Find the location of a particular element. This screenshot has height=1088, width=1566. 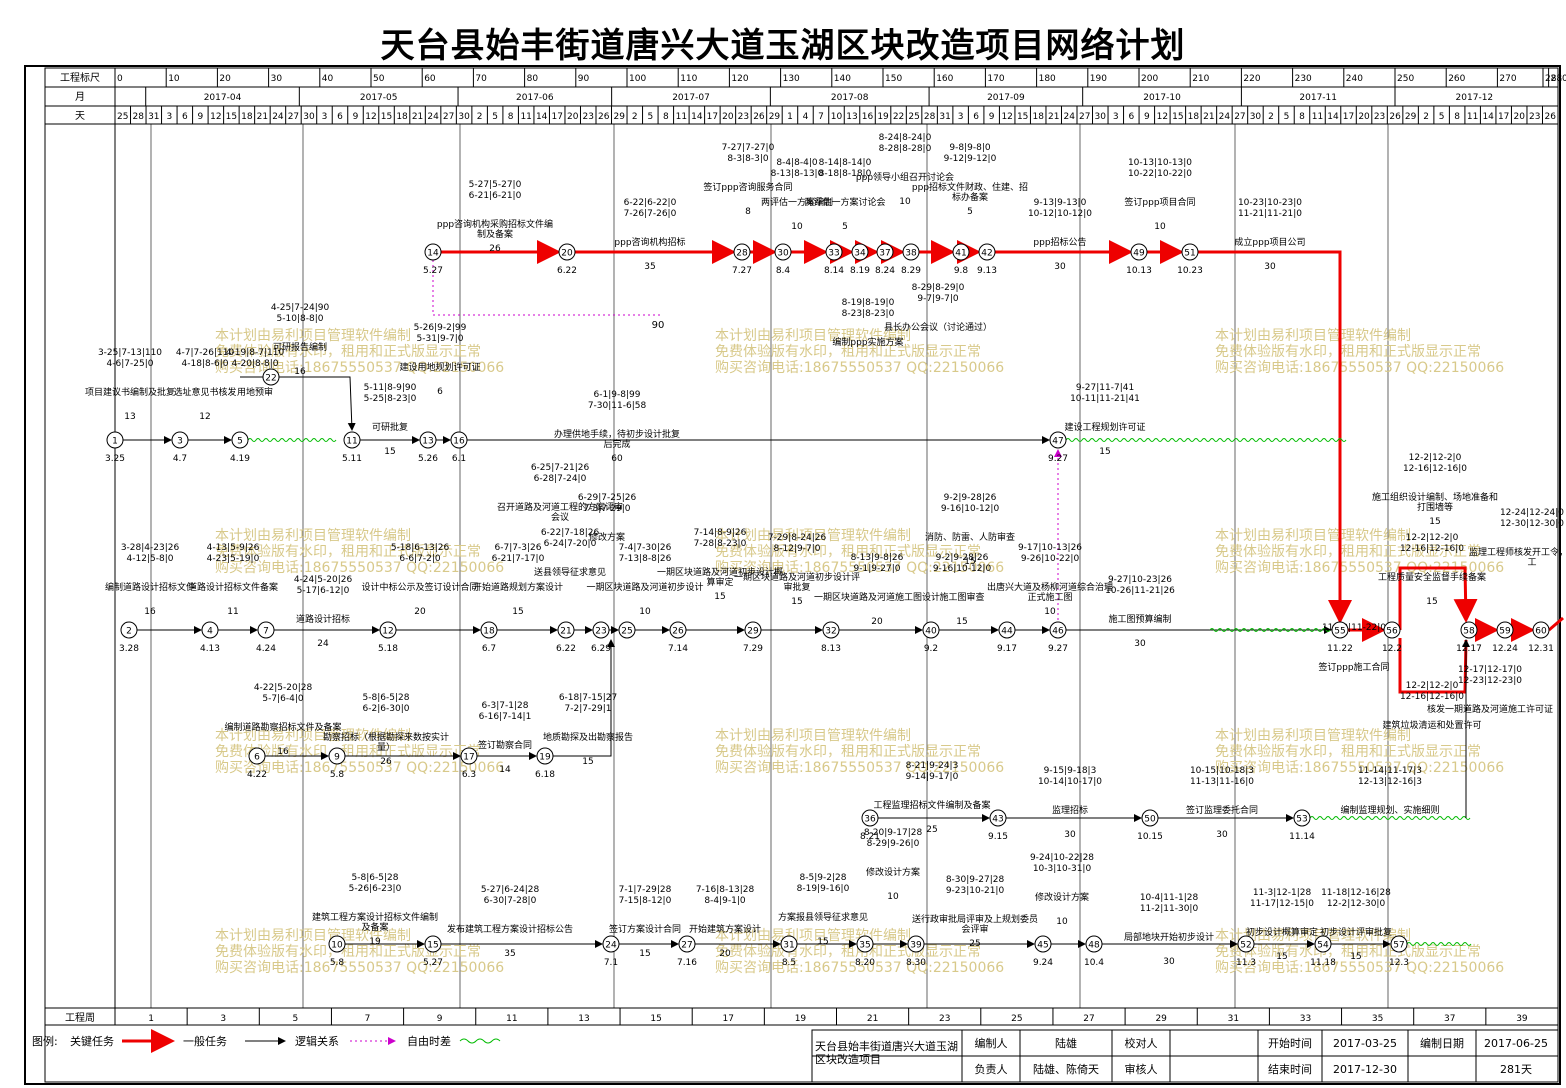

week-label: 33 is located at coordinates (1305, 1019).